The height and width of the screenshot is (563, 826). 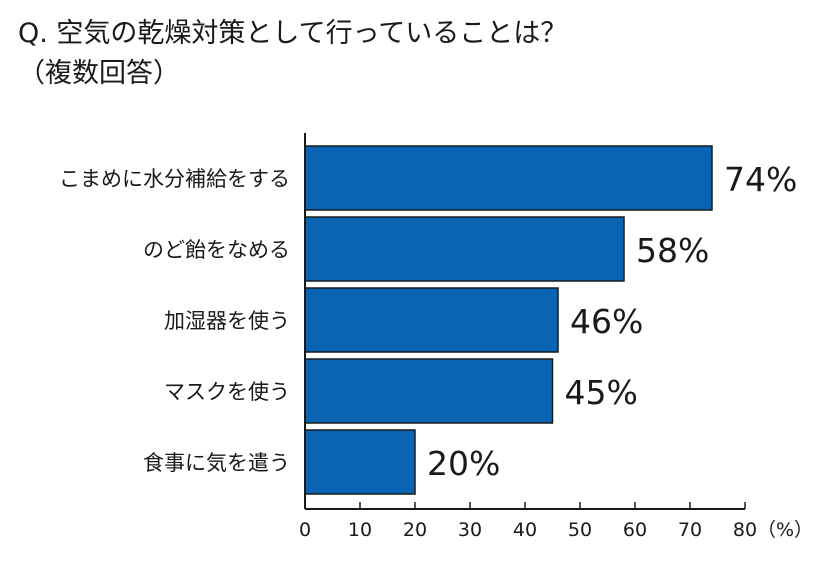 What do you see at coordinates (305, 530) in the screenshot?
I see `x-tick-label: 0` at bounding box center [305, 530].